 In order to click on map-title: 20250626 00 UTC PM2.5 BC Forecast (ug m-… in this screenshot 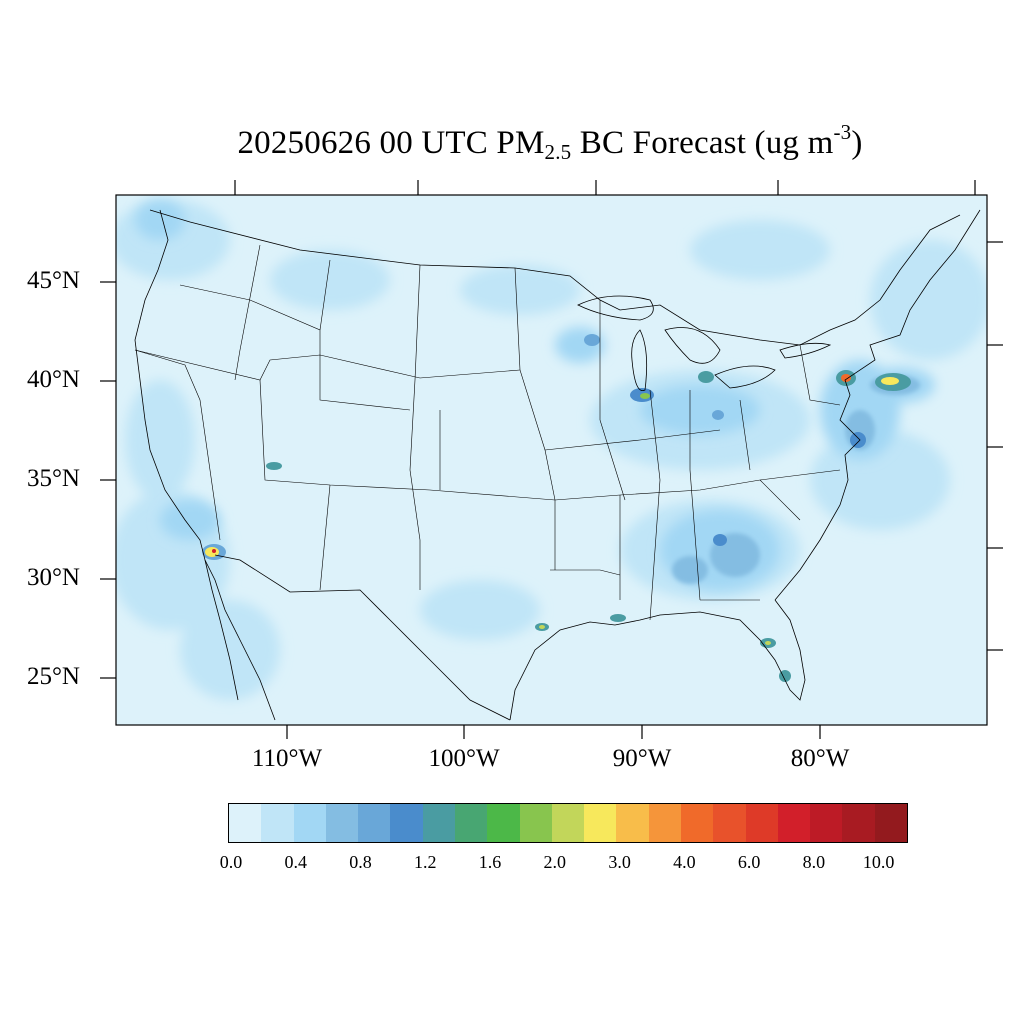, I will do `click(550, 142)`.